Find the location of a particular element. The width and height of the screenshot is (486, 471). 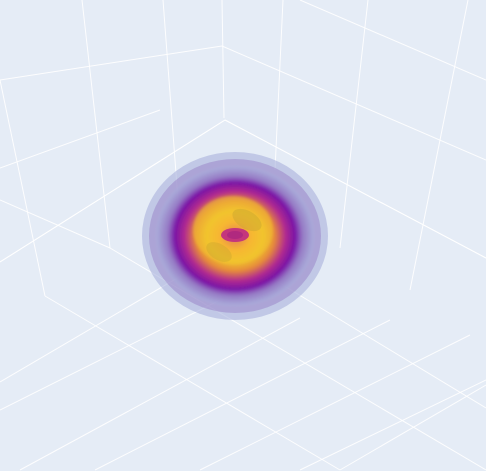

torus-hole-center is located at coordinates (235, 235).